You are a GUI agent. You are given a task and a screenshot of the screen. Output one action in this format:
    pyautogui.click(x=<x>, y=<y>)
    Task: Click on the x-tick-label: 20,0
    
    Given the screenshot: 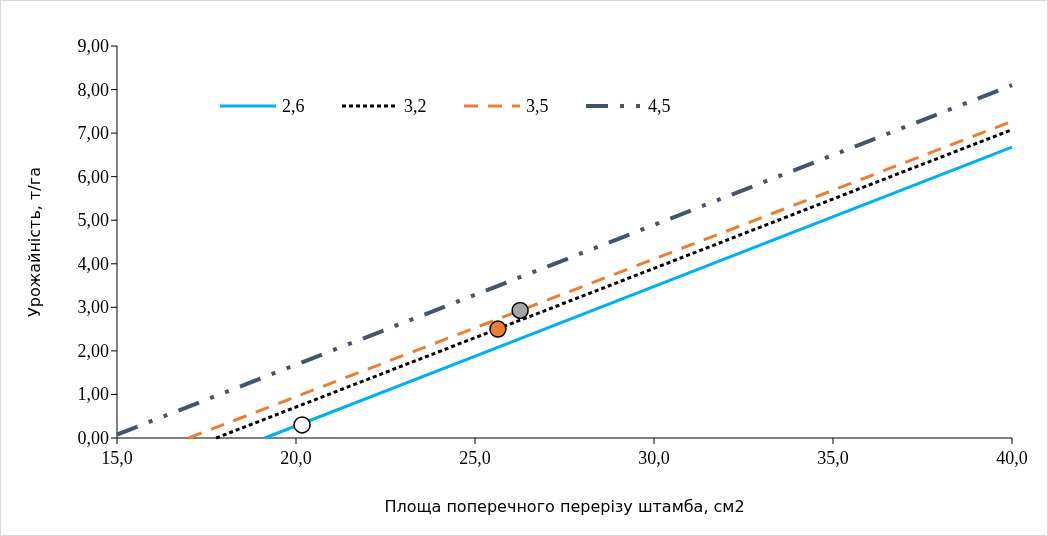 What is the action you would take?
    pyautogui.click(x=296, y=458)
    